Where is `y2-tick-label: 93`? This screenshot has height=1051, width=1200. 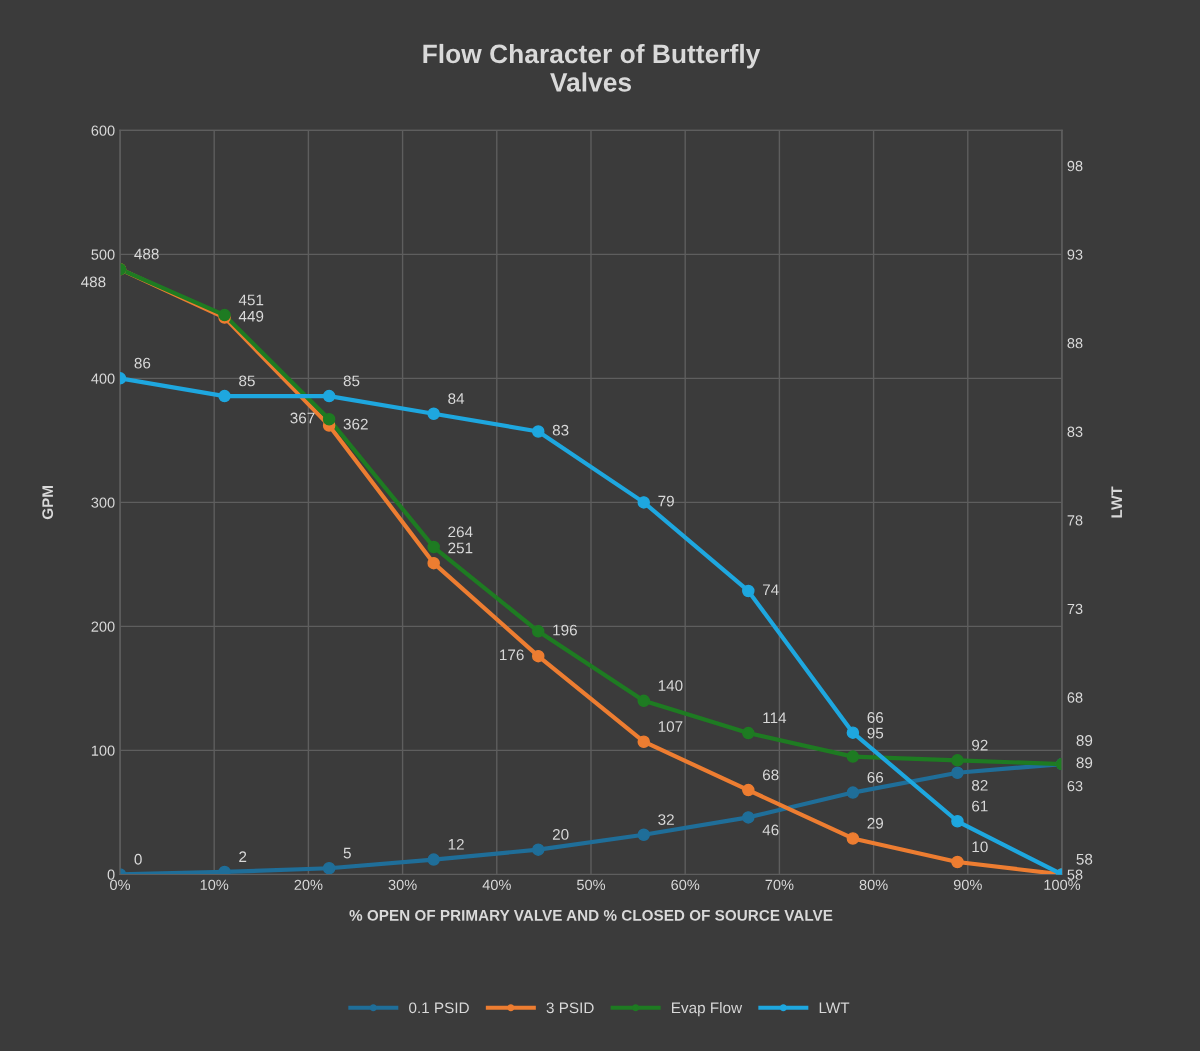
y2-tick-label: 93 is located at coordinates (1075, 254).